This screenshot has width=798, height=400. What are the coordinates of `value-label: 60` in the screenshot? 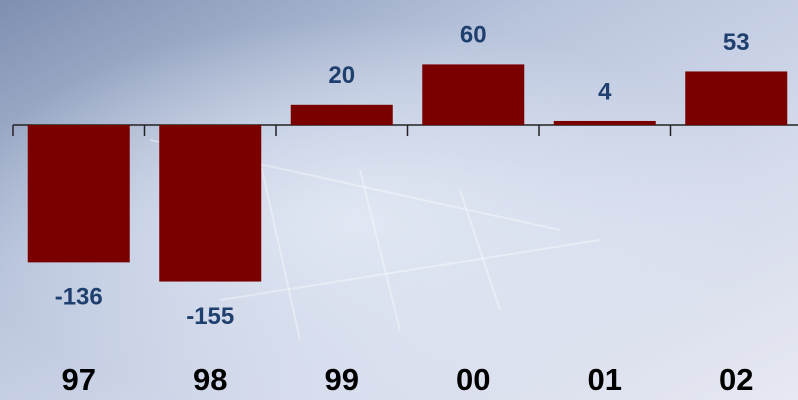 It's located at (473, 35).